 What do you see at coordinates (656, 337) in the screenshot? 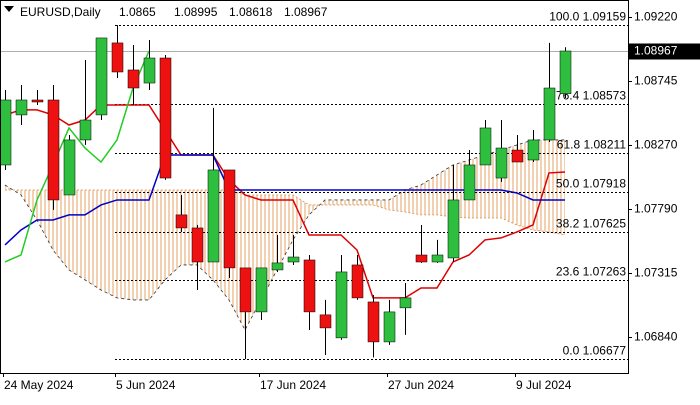
I see `y-tick-label: 1.06840` at bounding box center [656, 337].